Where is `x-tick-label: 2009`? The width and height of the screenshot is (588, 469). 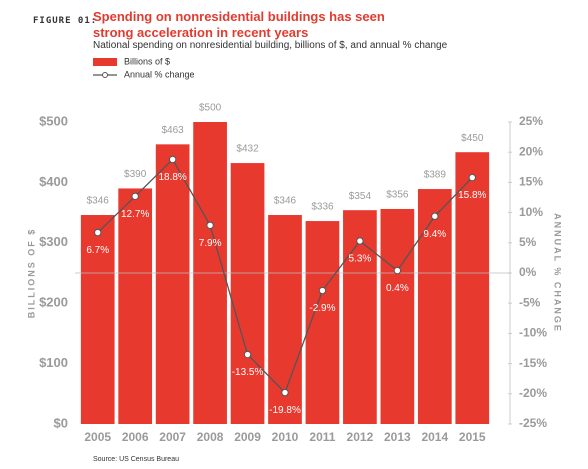
x-tick-label: 2009 is located at coordinates (247, 437).